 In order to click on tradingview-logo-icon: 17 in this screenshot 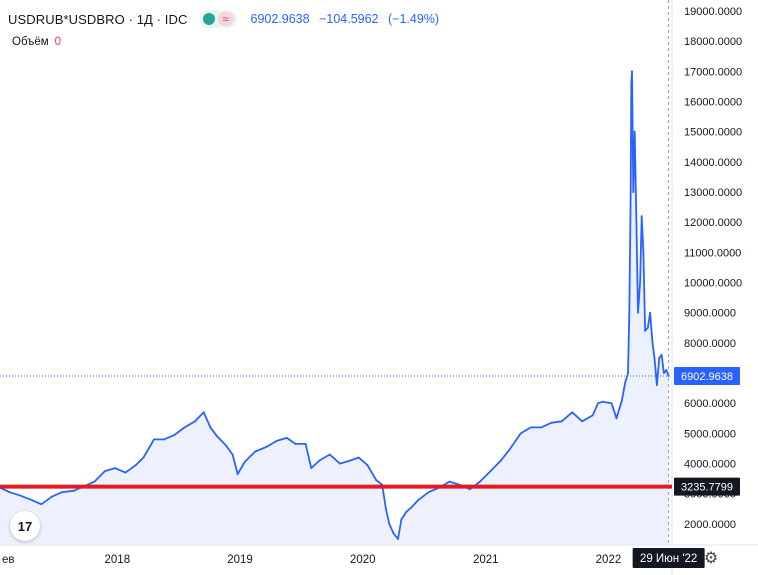, I will do `click(25, 526)`.